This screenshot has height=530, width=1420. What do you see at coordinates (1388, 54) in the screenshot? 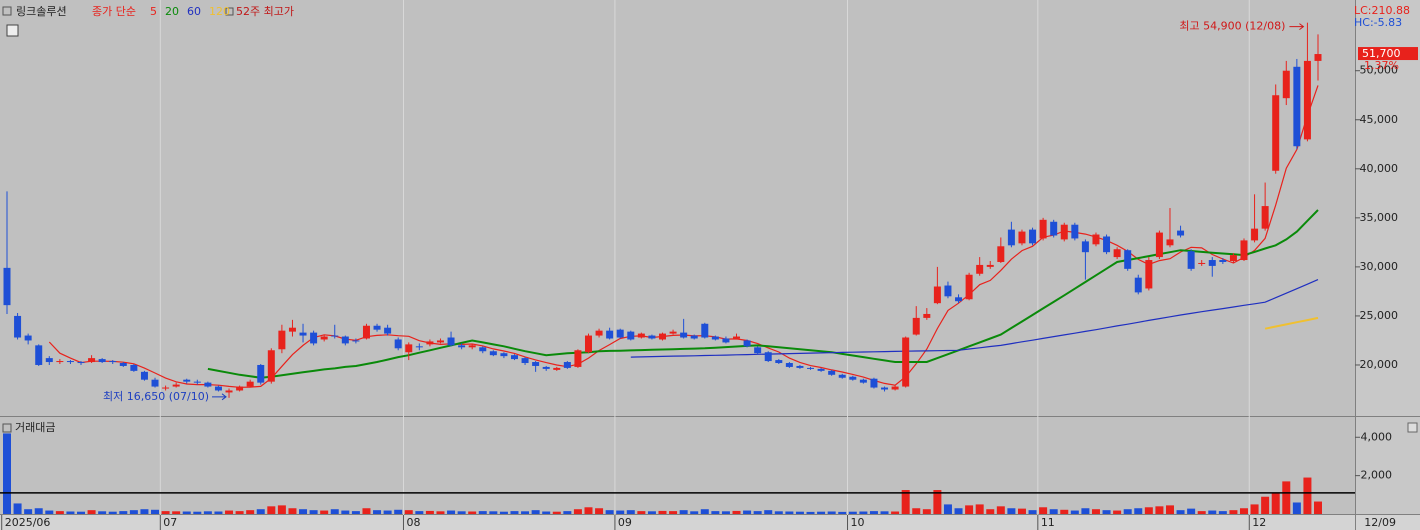
I see `last-price-tag` at bounding box center [1388, 54].